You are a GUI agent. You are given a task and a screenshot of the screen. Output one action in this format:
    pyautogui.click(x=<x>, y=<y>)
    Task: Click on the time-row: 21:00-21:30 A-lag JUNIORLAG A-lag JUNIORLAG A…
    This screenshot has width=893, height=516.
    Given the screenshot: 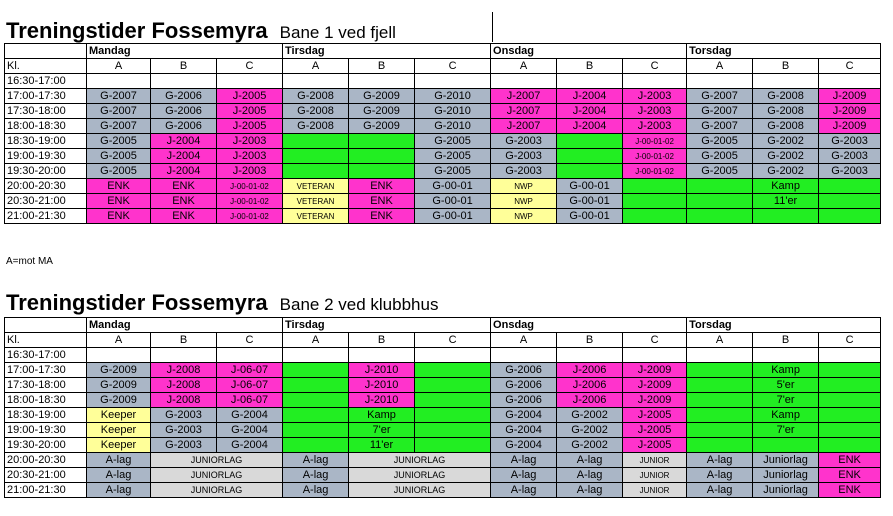 What is the action you would take?
    pyautogui.click(x=443, y=490)
    